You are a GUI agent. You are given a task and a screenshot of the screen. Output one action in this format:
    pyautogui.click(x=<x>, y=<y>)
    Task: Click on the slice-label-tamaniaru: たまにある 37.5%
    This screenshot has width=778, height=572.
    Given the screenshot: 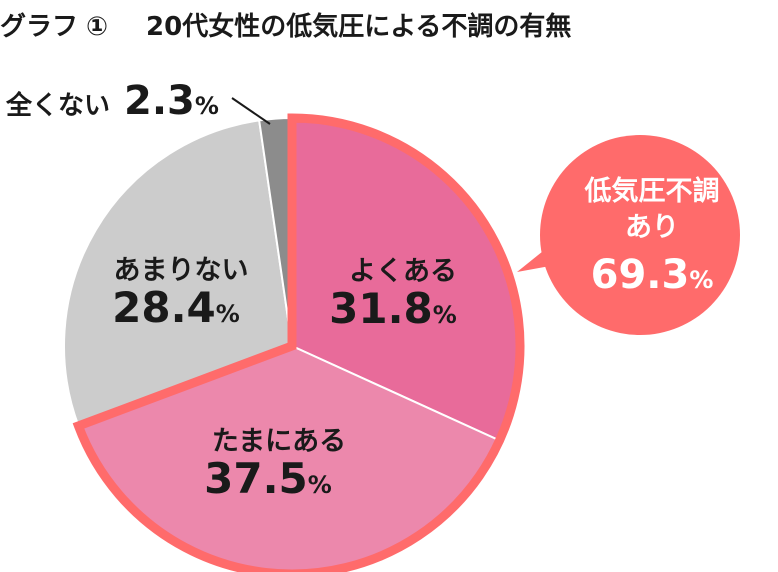 What is the action you would take?
    pyautogui.click(x=275, y=464)
    